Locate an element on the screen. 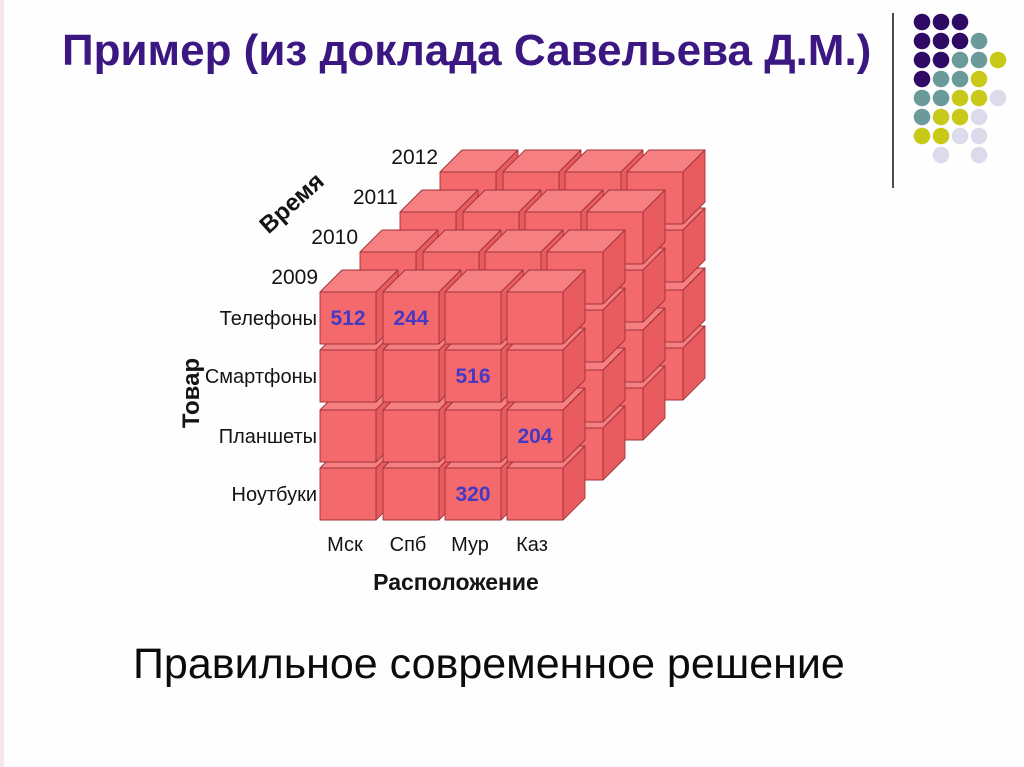 The height and width of the screenshot is (767, 1024). y-axis-title: Товар is located at coordinates (191, 393).